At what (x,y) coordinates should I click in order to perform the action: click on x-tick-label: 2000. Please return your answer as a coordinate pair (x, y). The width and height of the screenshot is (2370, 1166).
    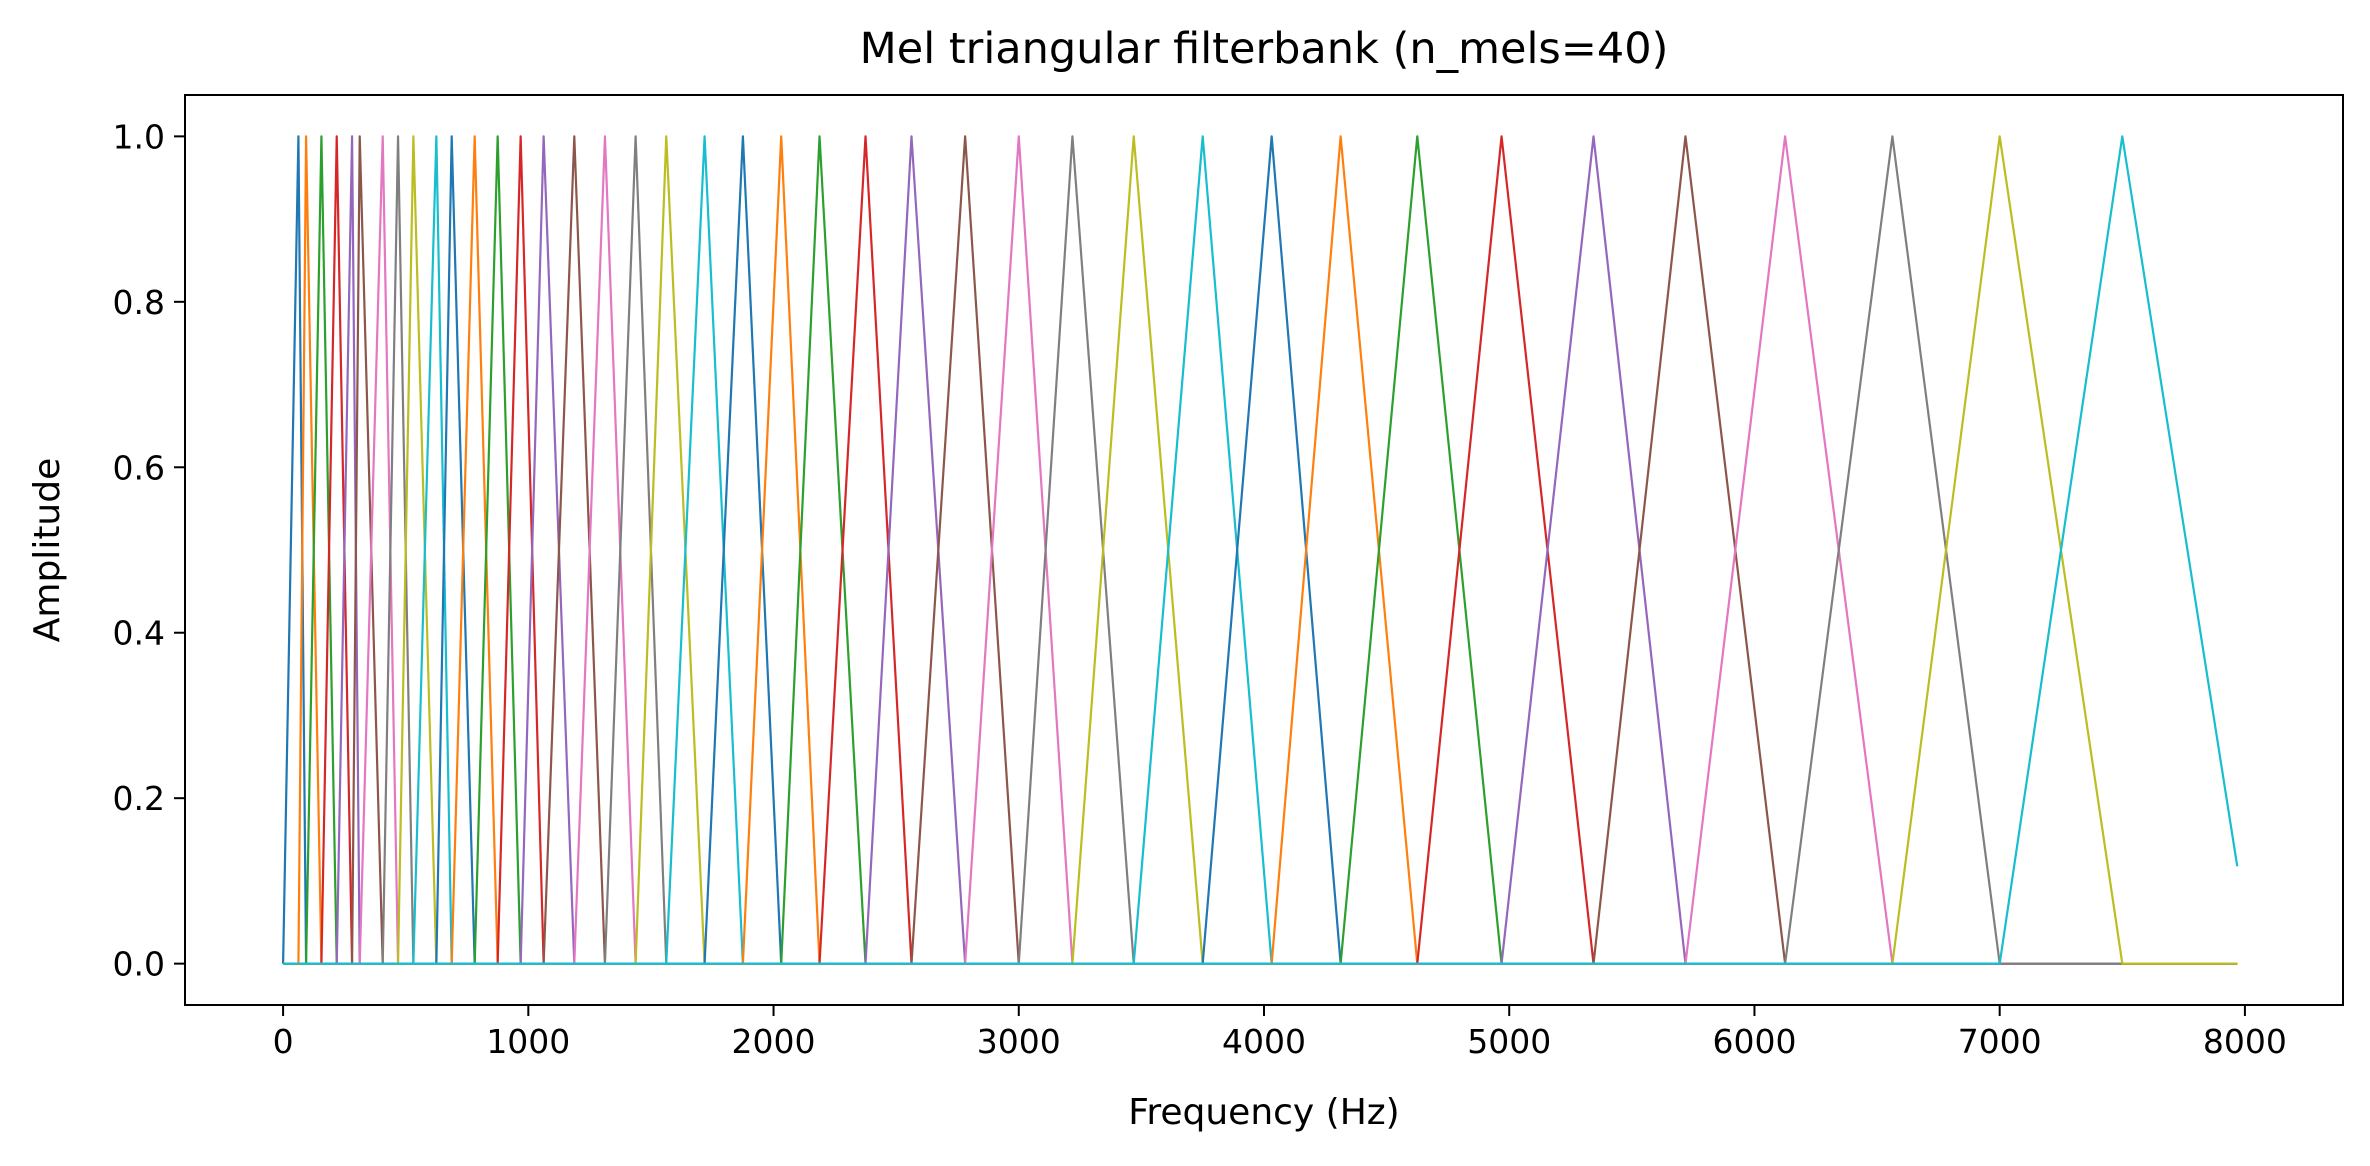
    Looking at the image, I should click on (774, 1041).